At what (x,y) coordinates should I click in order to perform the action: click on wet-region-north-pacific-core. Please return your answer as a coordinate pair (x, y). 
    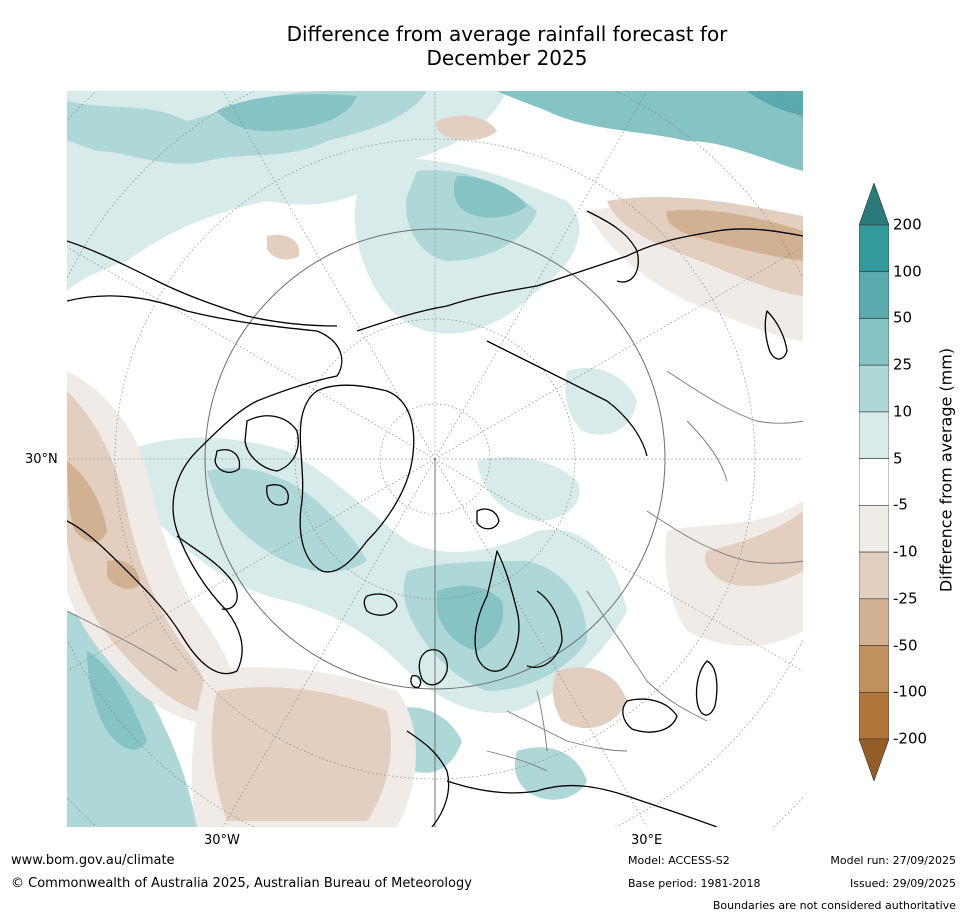
    Looking at the image, I should click on (287, 112).